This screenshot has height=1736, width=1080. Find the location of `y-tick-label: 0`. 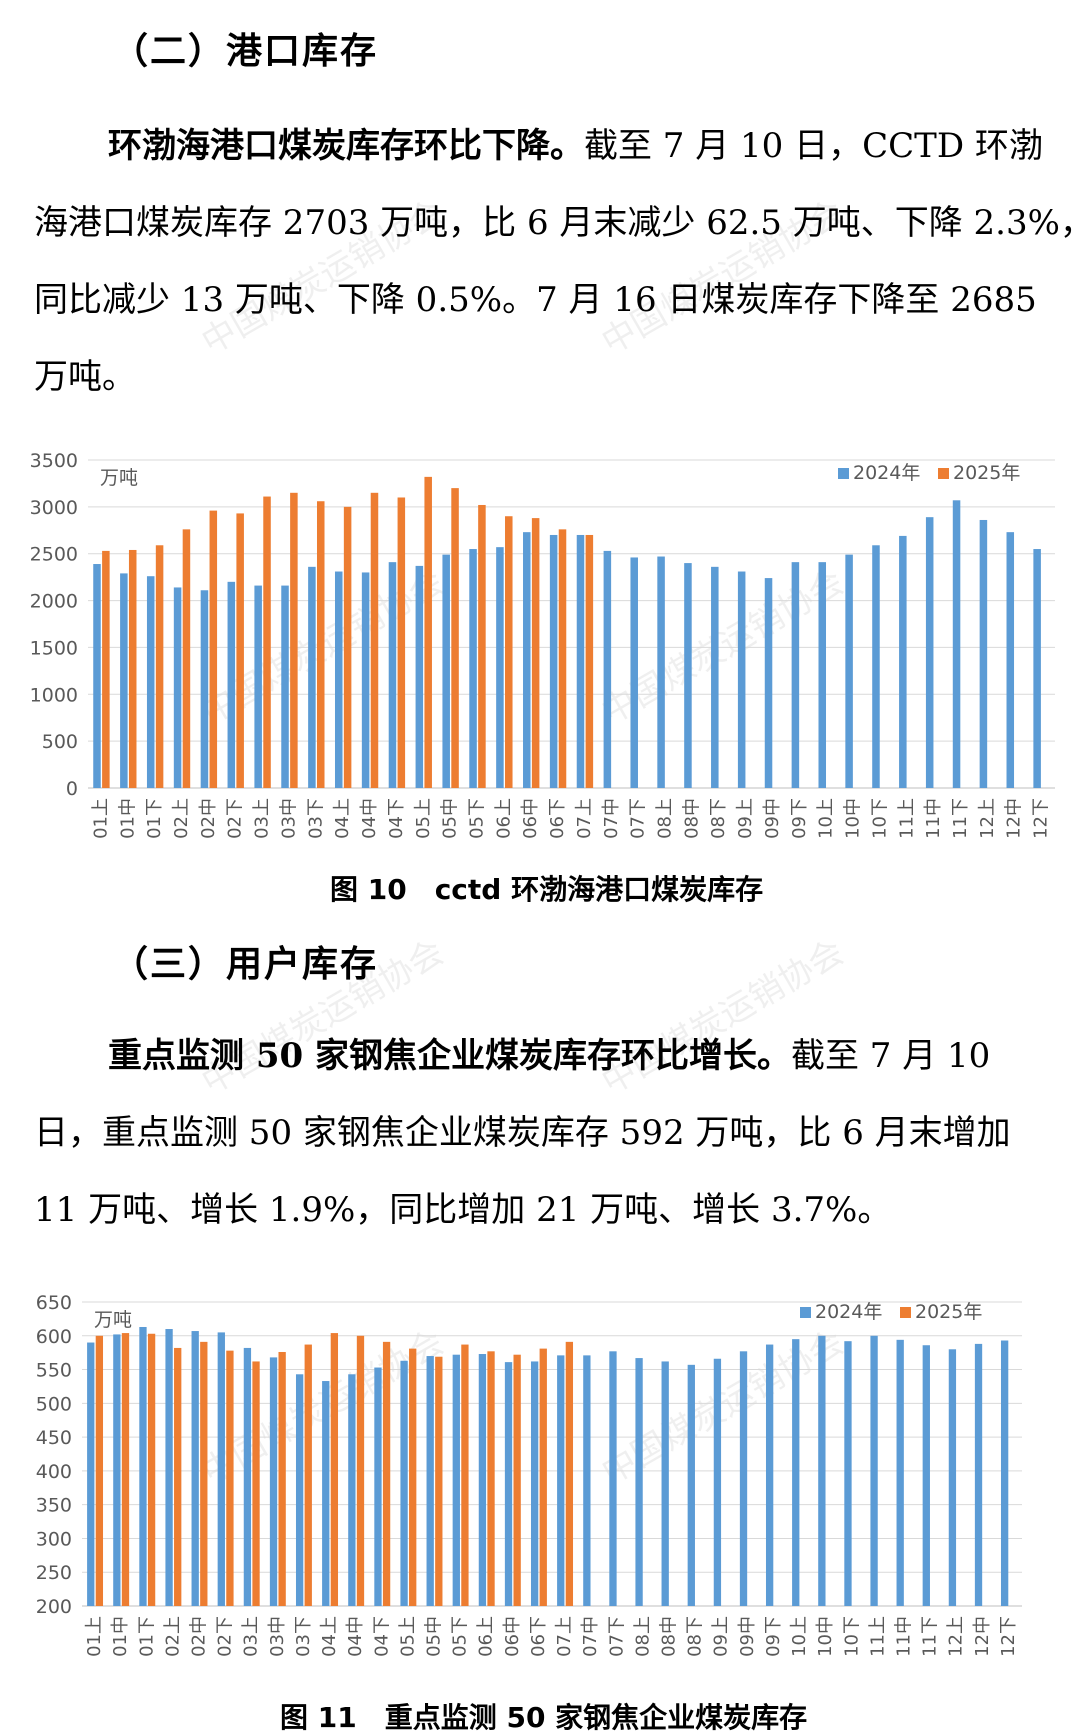

y-tick-label: 0 is located at coordinates (72, 789).